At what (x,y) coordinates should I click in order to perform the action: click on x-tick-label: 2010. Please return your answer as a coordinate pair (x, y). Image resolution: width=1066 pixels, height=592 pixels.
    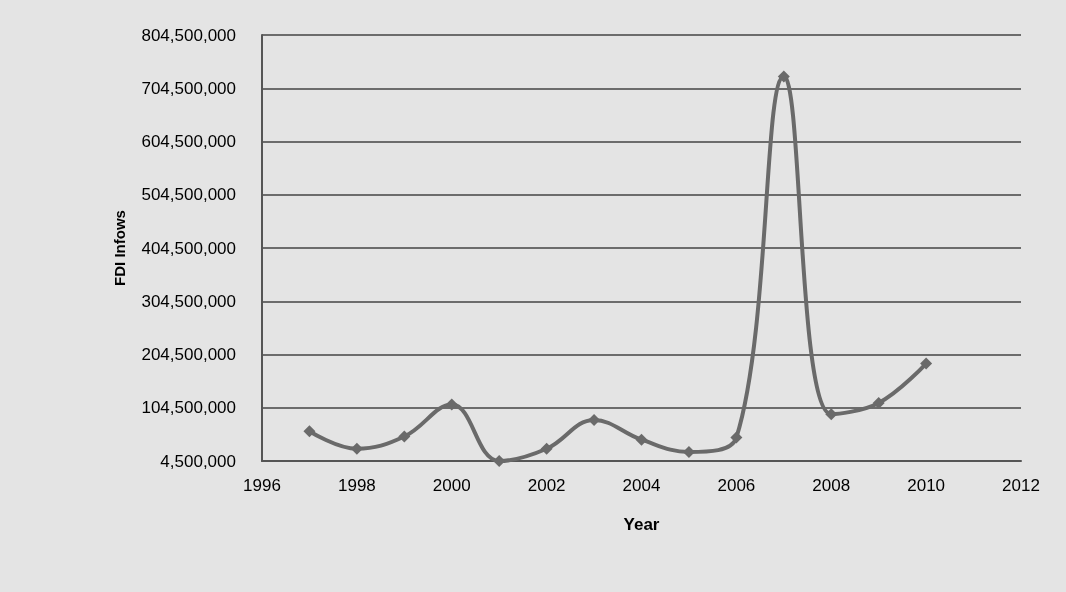
    Looking at the image, I should click on (926, 485).